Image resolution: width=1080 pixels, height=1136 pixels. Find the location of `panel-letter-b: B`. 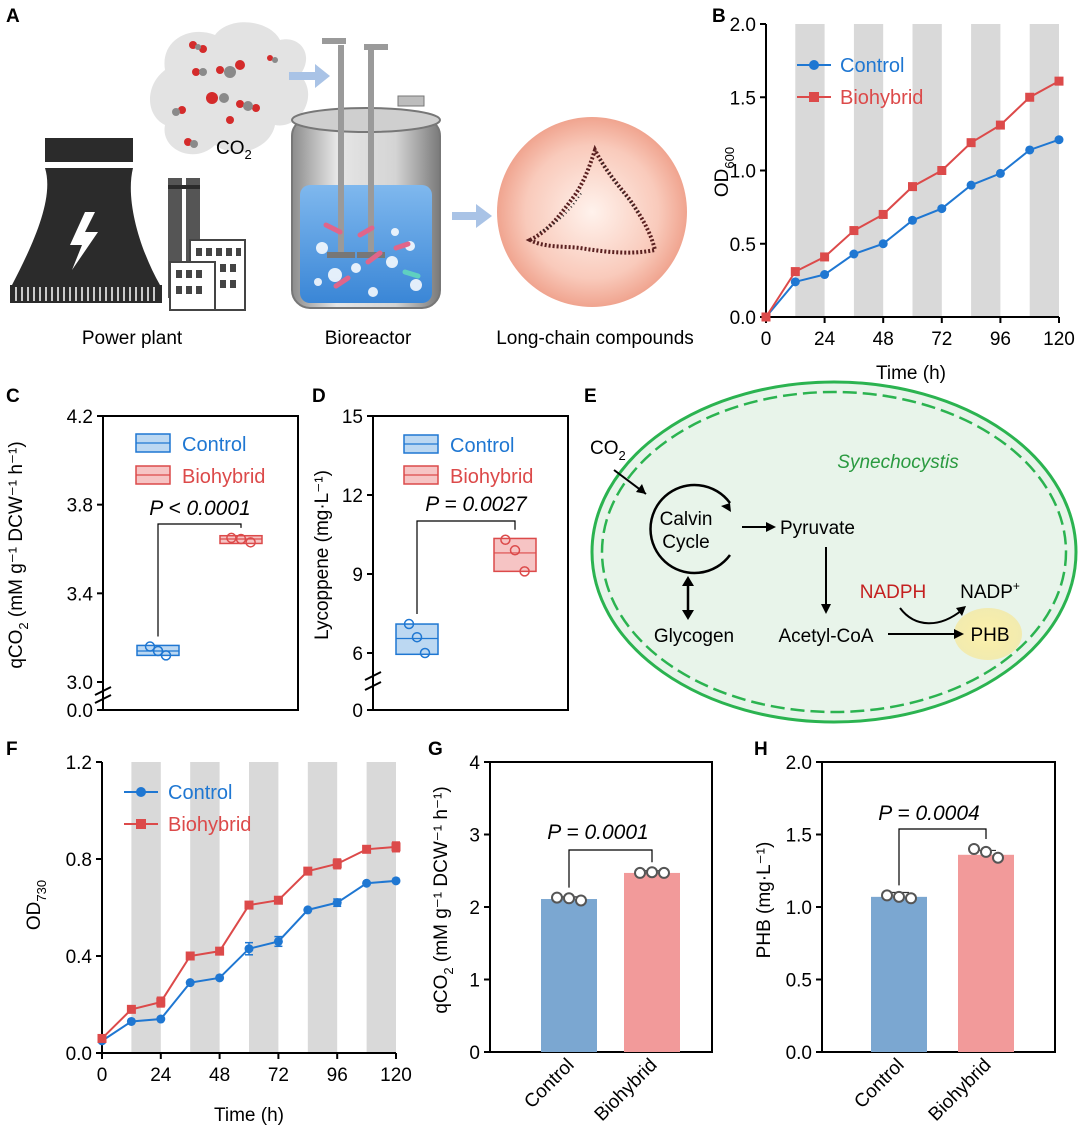

panel-letter-b: B is located at coordinates (719, 16).